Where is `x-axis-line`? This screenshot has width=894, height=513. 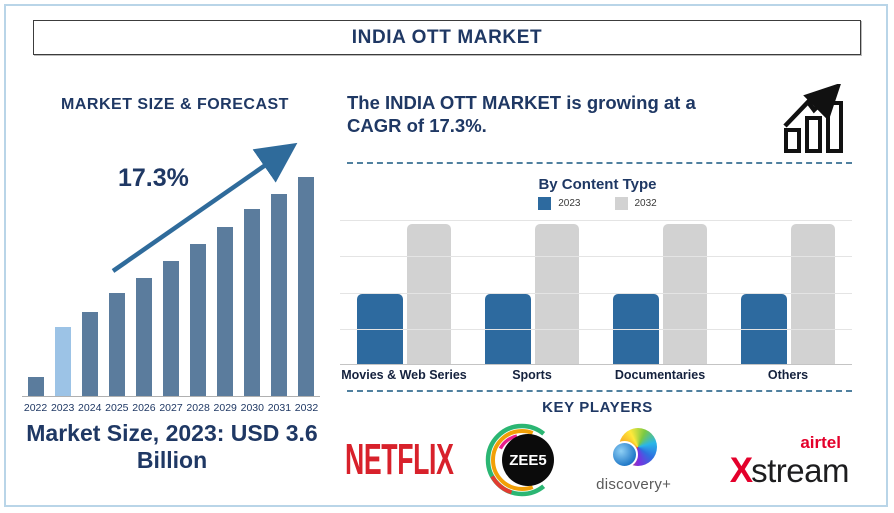 x-axis-line is located at coordinates (596, 364).